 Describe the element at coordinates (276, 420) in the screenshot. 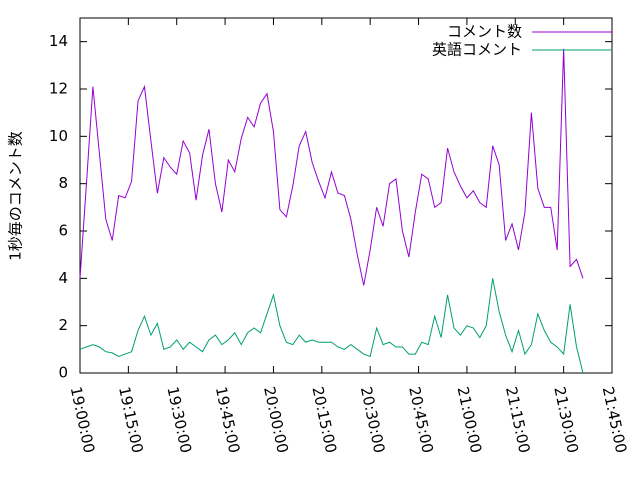

I see `x-tick-label: 20:00:00` at that location.